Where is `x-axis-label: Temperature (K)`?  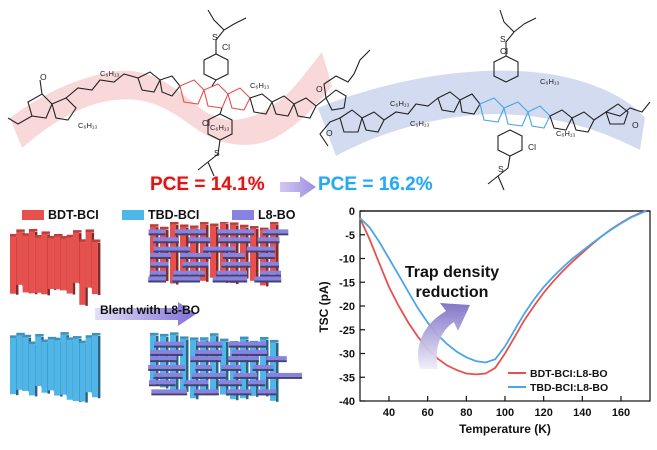 x-axis-label: Temperature (K) is located at coordinates (505, 429).